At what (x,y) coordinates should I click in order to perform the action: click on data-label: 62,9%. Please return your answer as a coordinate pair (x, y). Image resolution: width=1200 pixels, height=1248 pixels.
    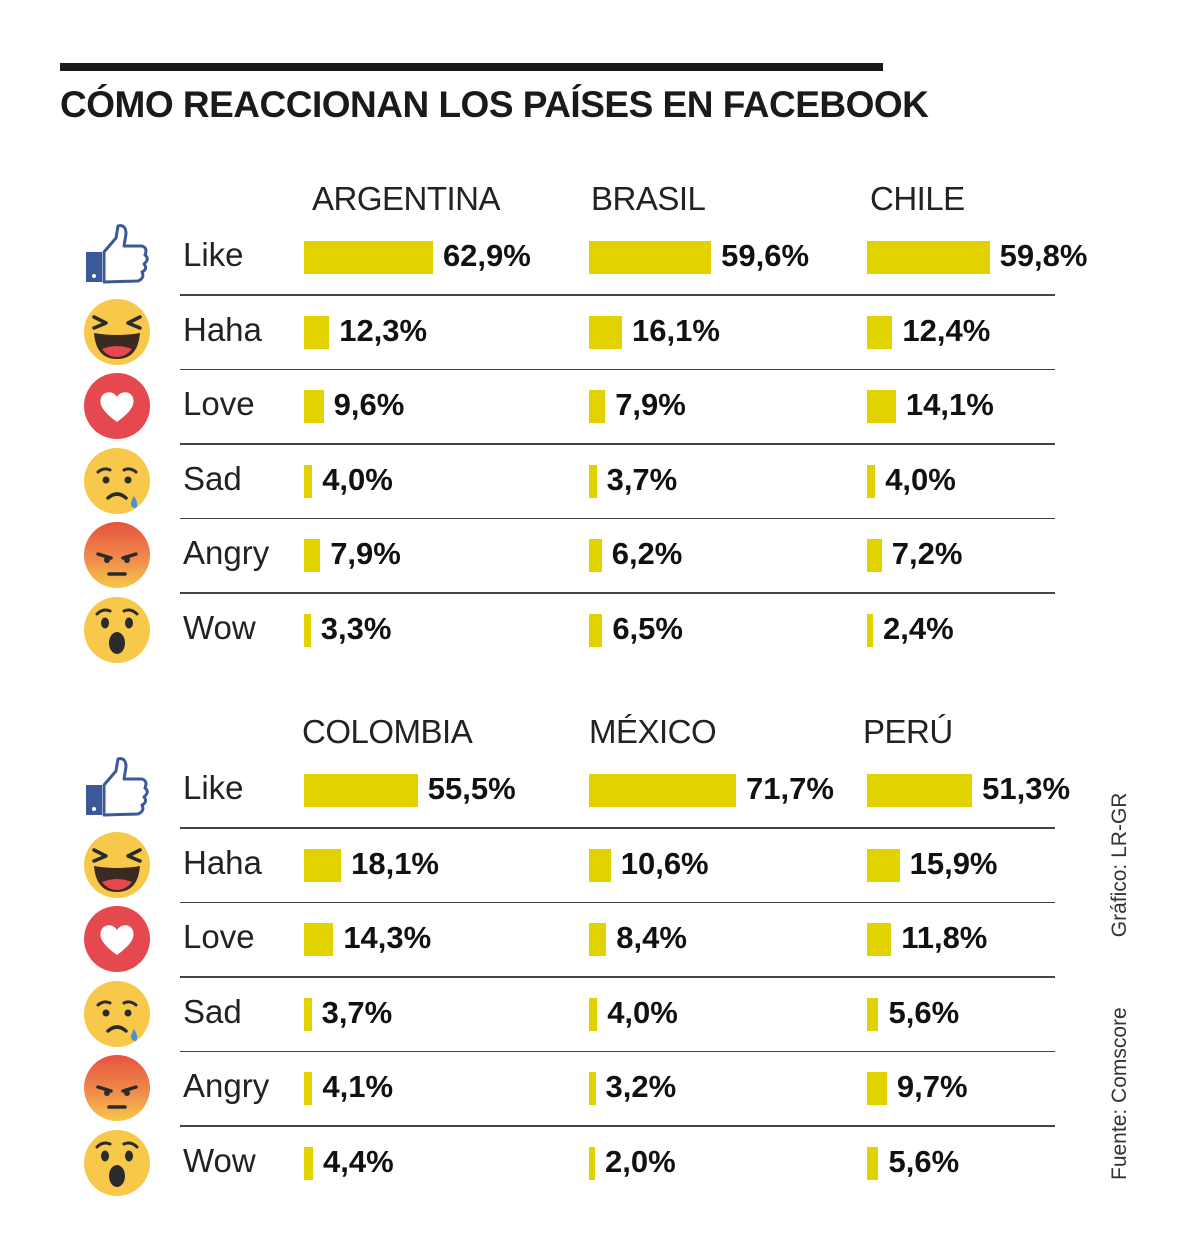
    Looking at the image, I should click on (486, 255).